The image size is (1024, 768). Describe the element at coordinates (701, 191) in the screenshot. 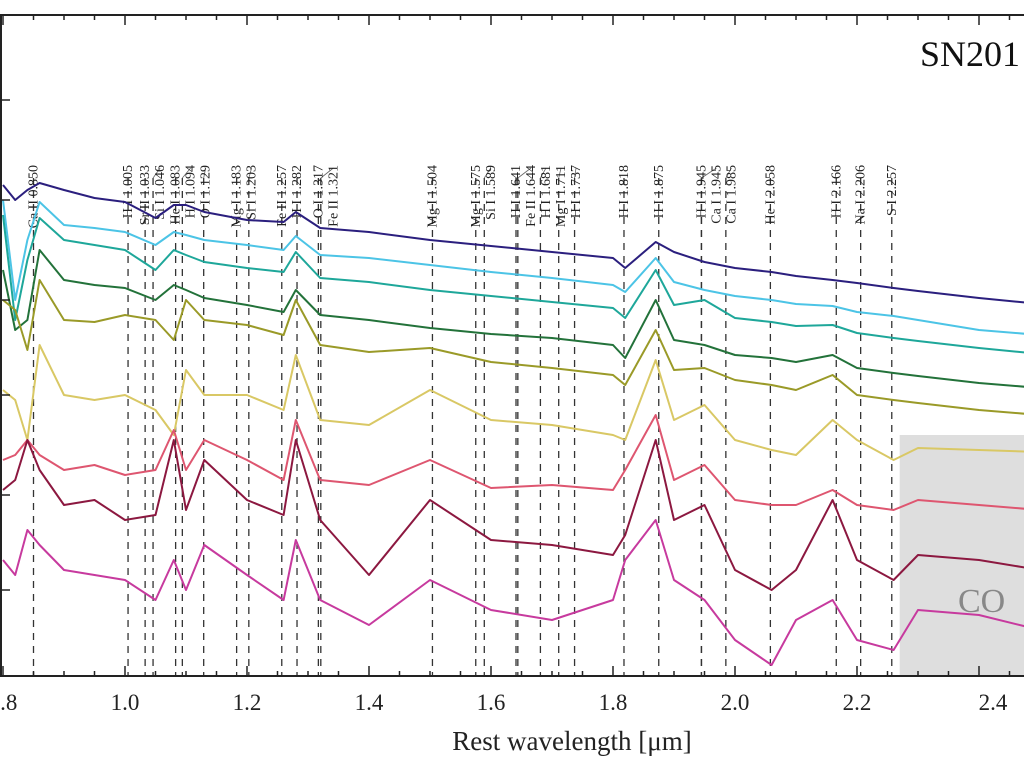

I see `line-id-label: H I 1.945` at that location.